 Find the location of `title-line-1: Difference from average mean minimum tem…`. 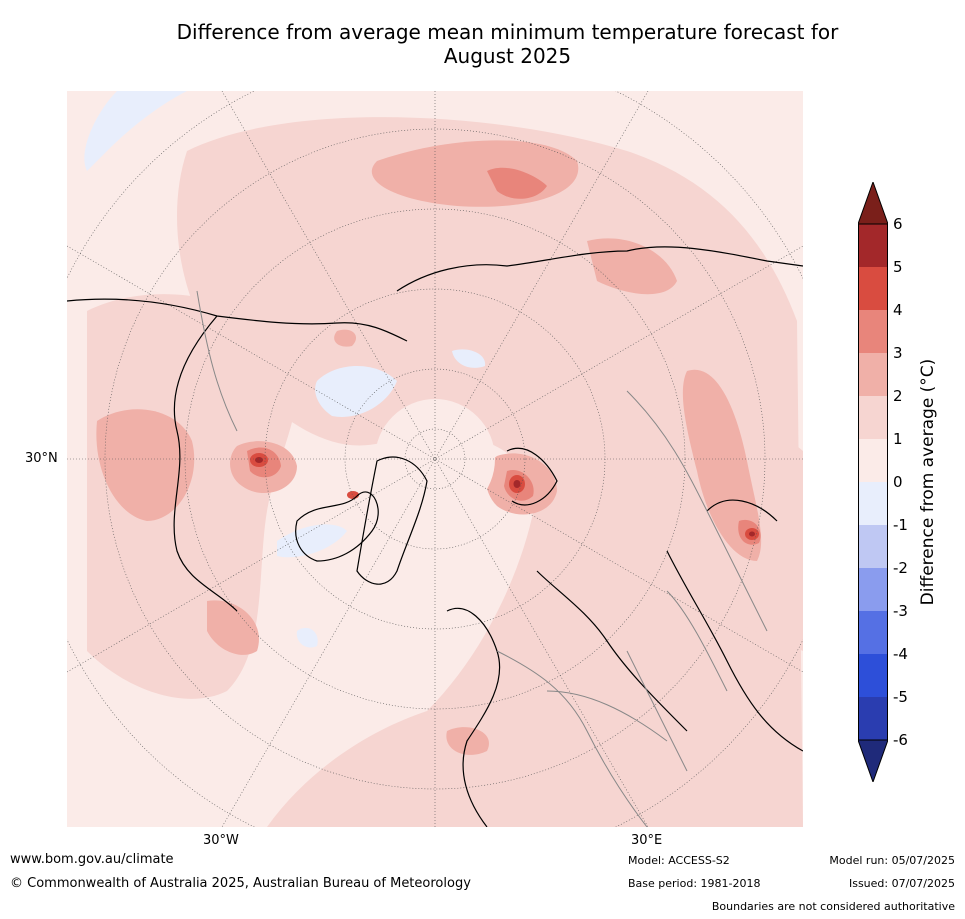

title-line-1: Difference from average mean minimum tem… is located at coordinates (507, 32).